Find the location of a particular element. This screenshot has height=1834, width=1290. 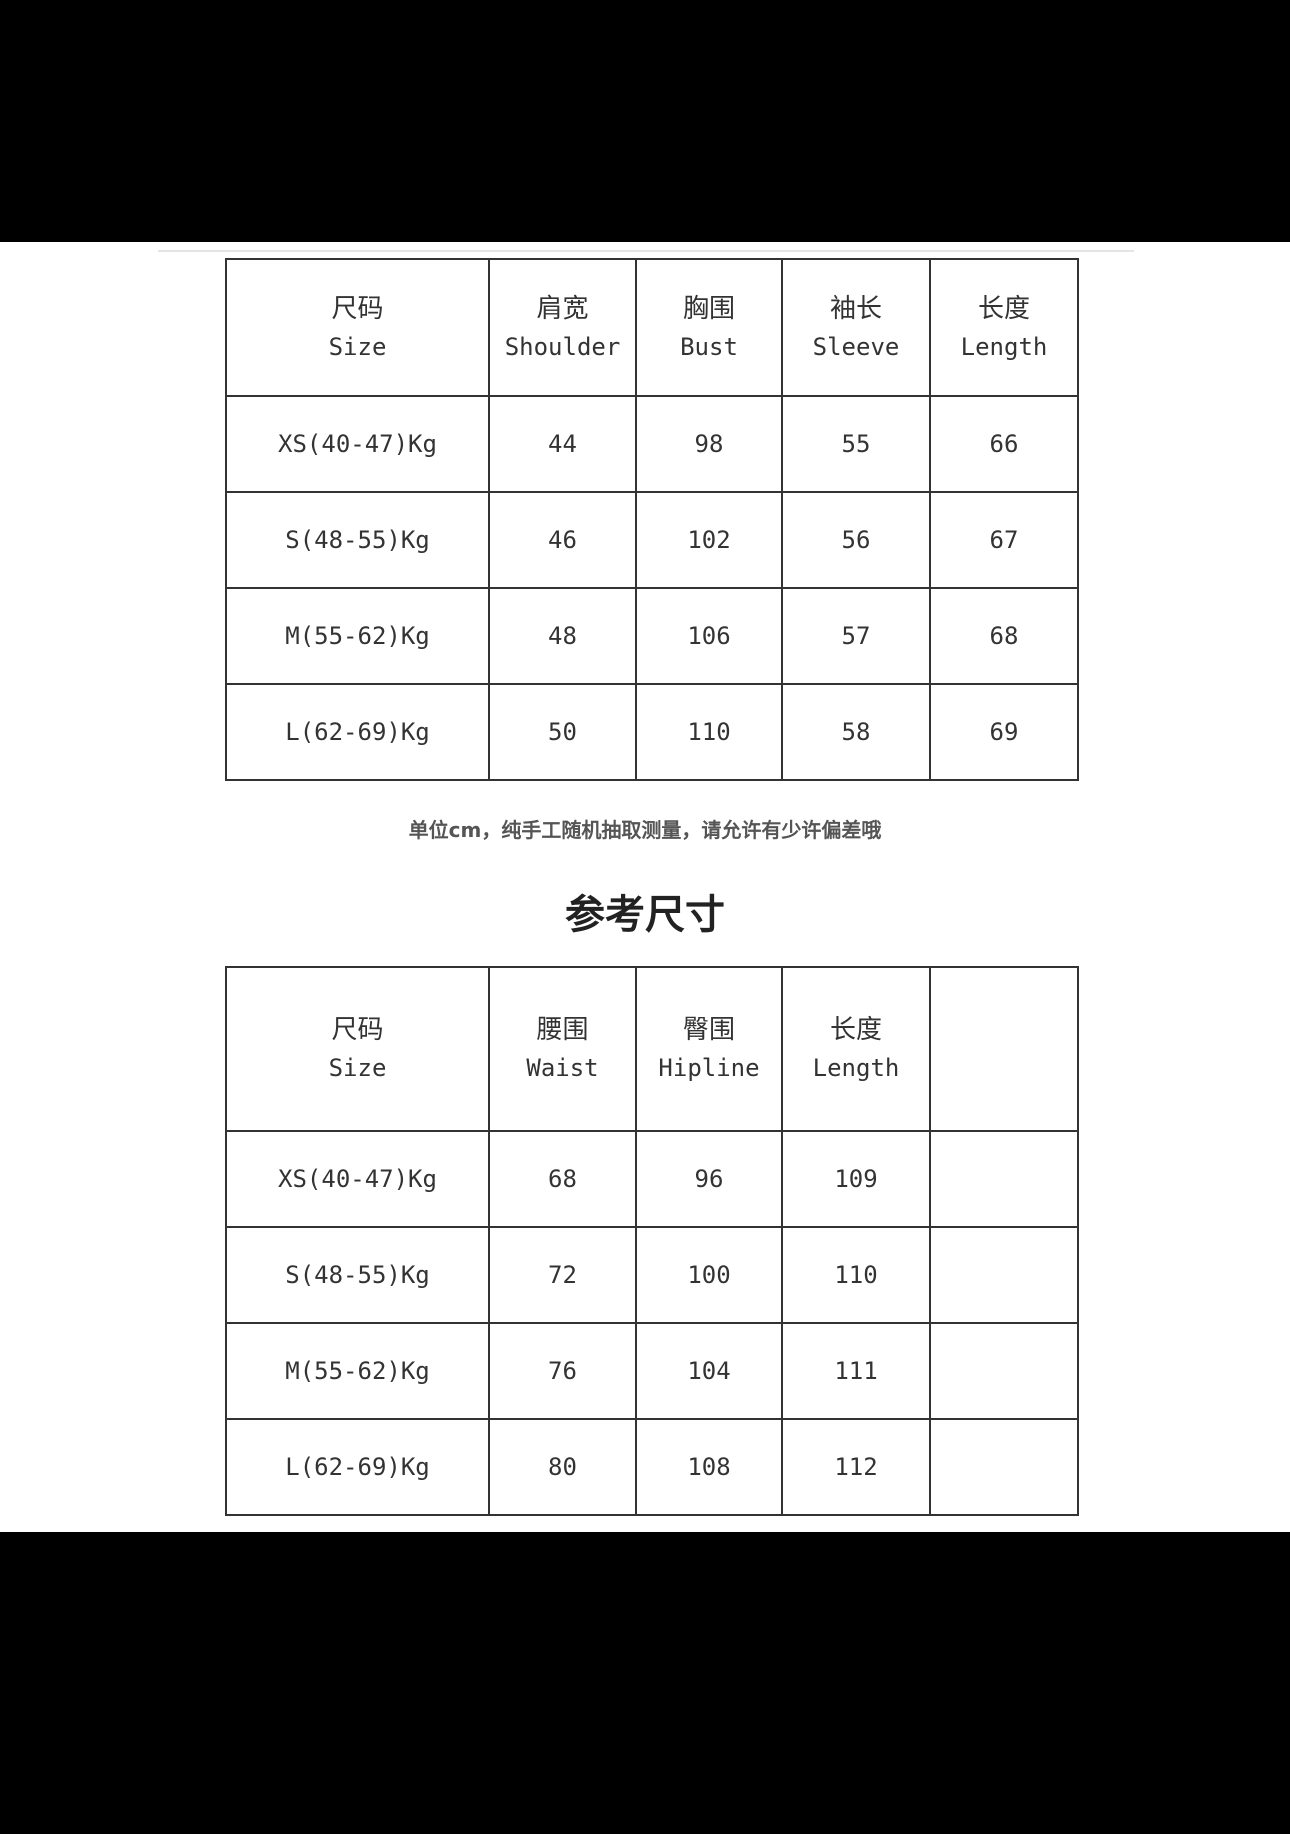

value-cell: 80 is located at coordinates (562, 1467).